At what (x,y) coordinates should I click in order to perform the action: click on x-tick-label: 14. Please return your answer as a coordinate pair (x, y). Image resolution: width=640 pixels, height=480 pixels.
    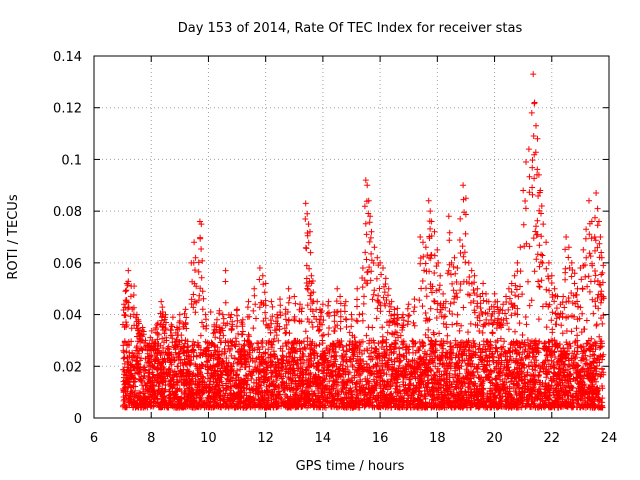
    Looking at the image, I should click on (323, 438).